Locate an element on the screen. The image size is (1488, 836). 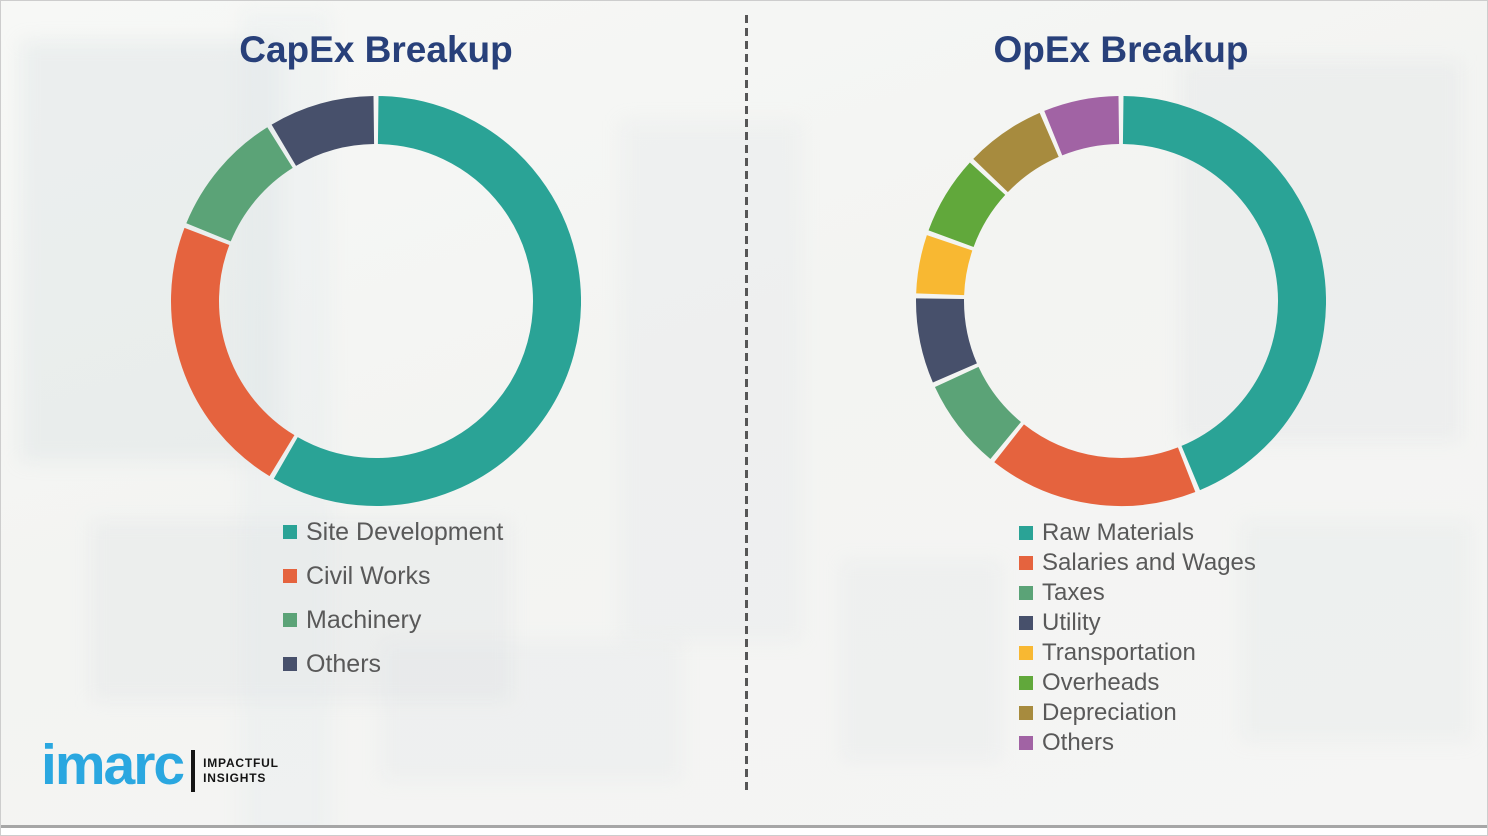
legend-item-salaries-and-wages: Salaries and Wages is located at coordinates (1137, 563).